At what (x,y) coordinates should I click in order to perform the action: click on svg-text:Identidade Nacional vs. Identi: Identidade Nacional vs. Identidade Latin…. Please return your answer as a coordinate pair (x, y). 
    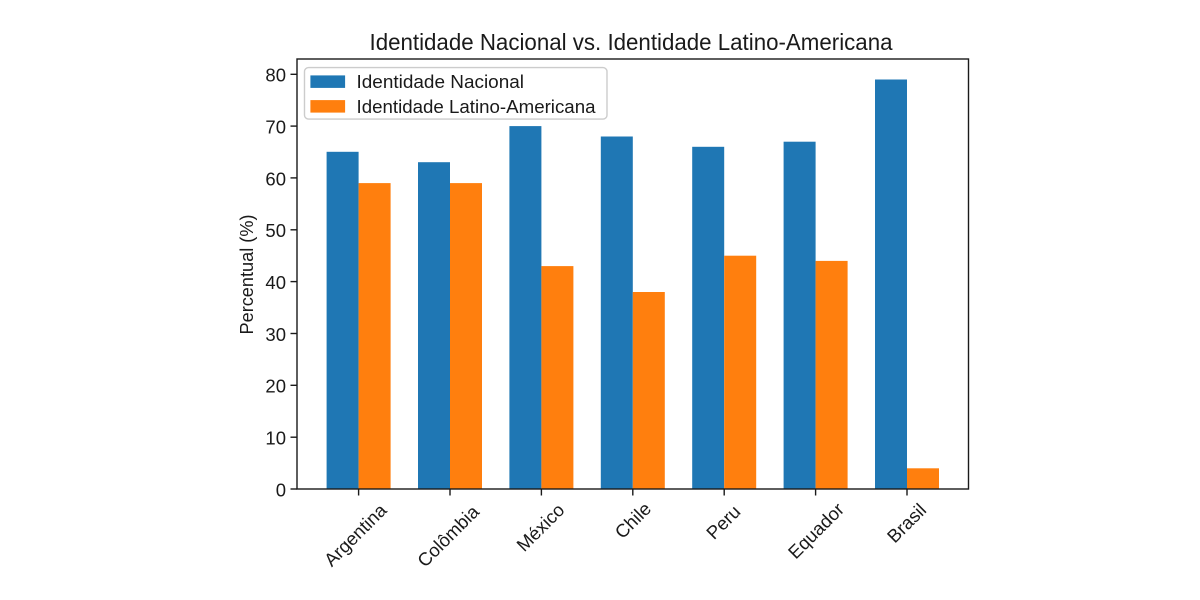
    Looking at the image, I should click on (632, 42).